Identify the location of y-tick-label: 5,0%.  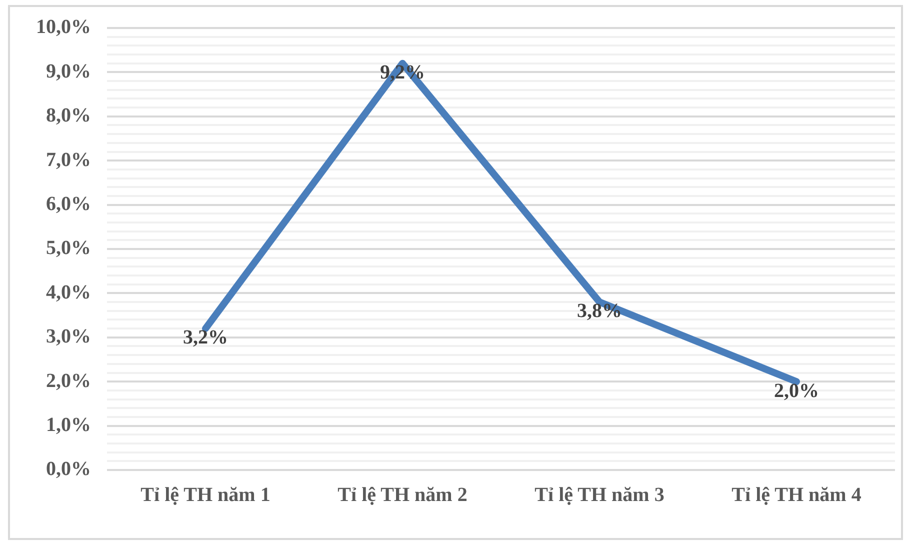
(68, 248).